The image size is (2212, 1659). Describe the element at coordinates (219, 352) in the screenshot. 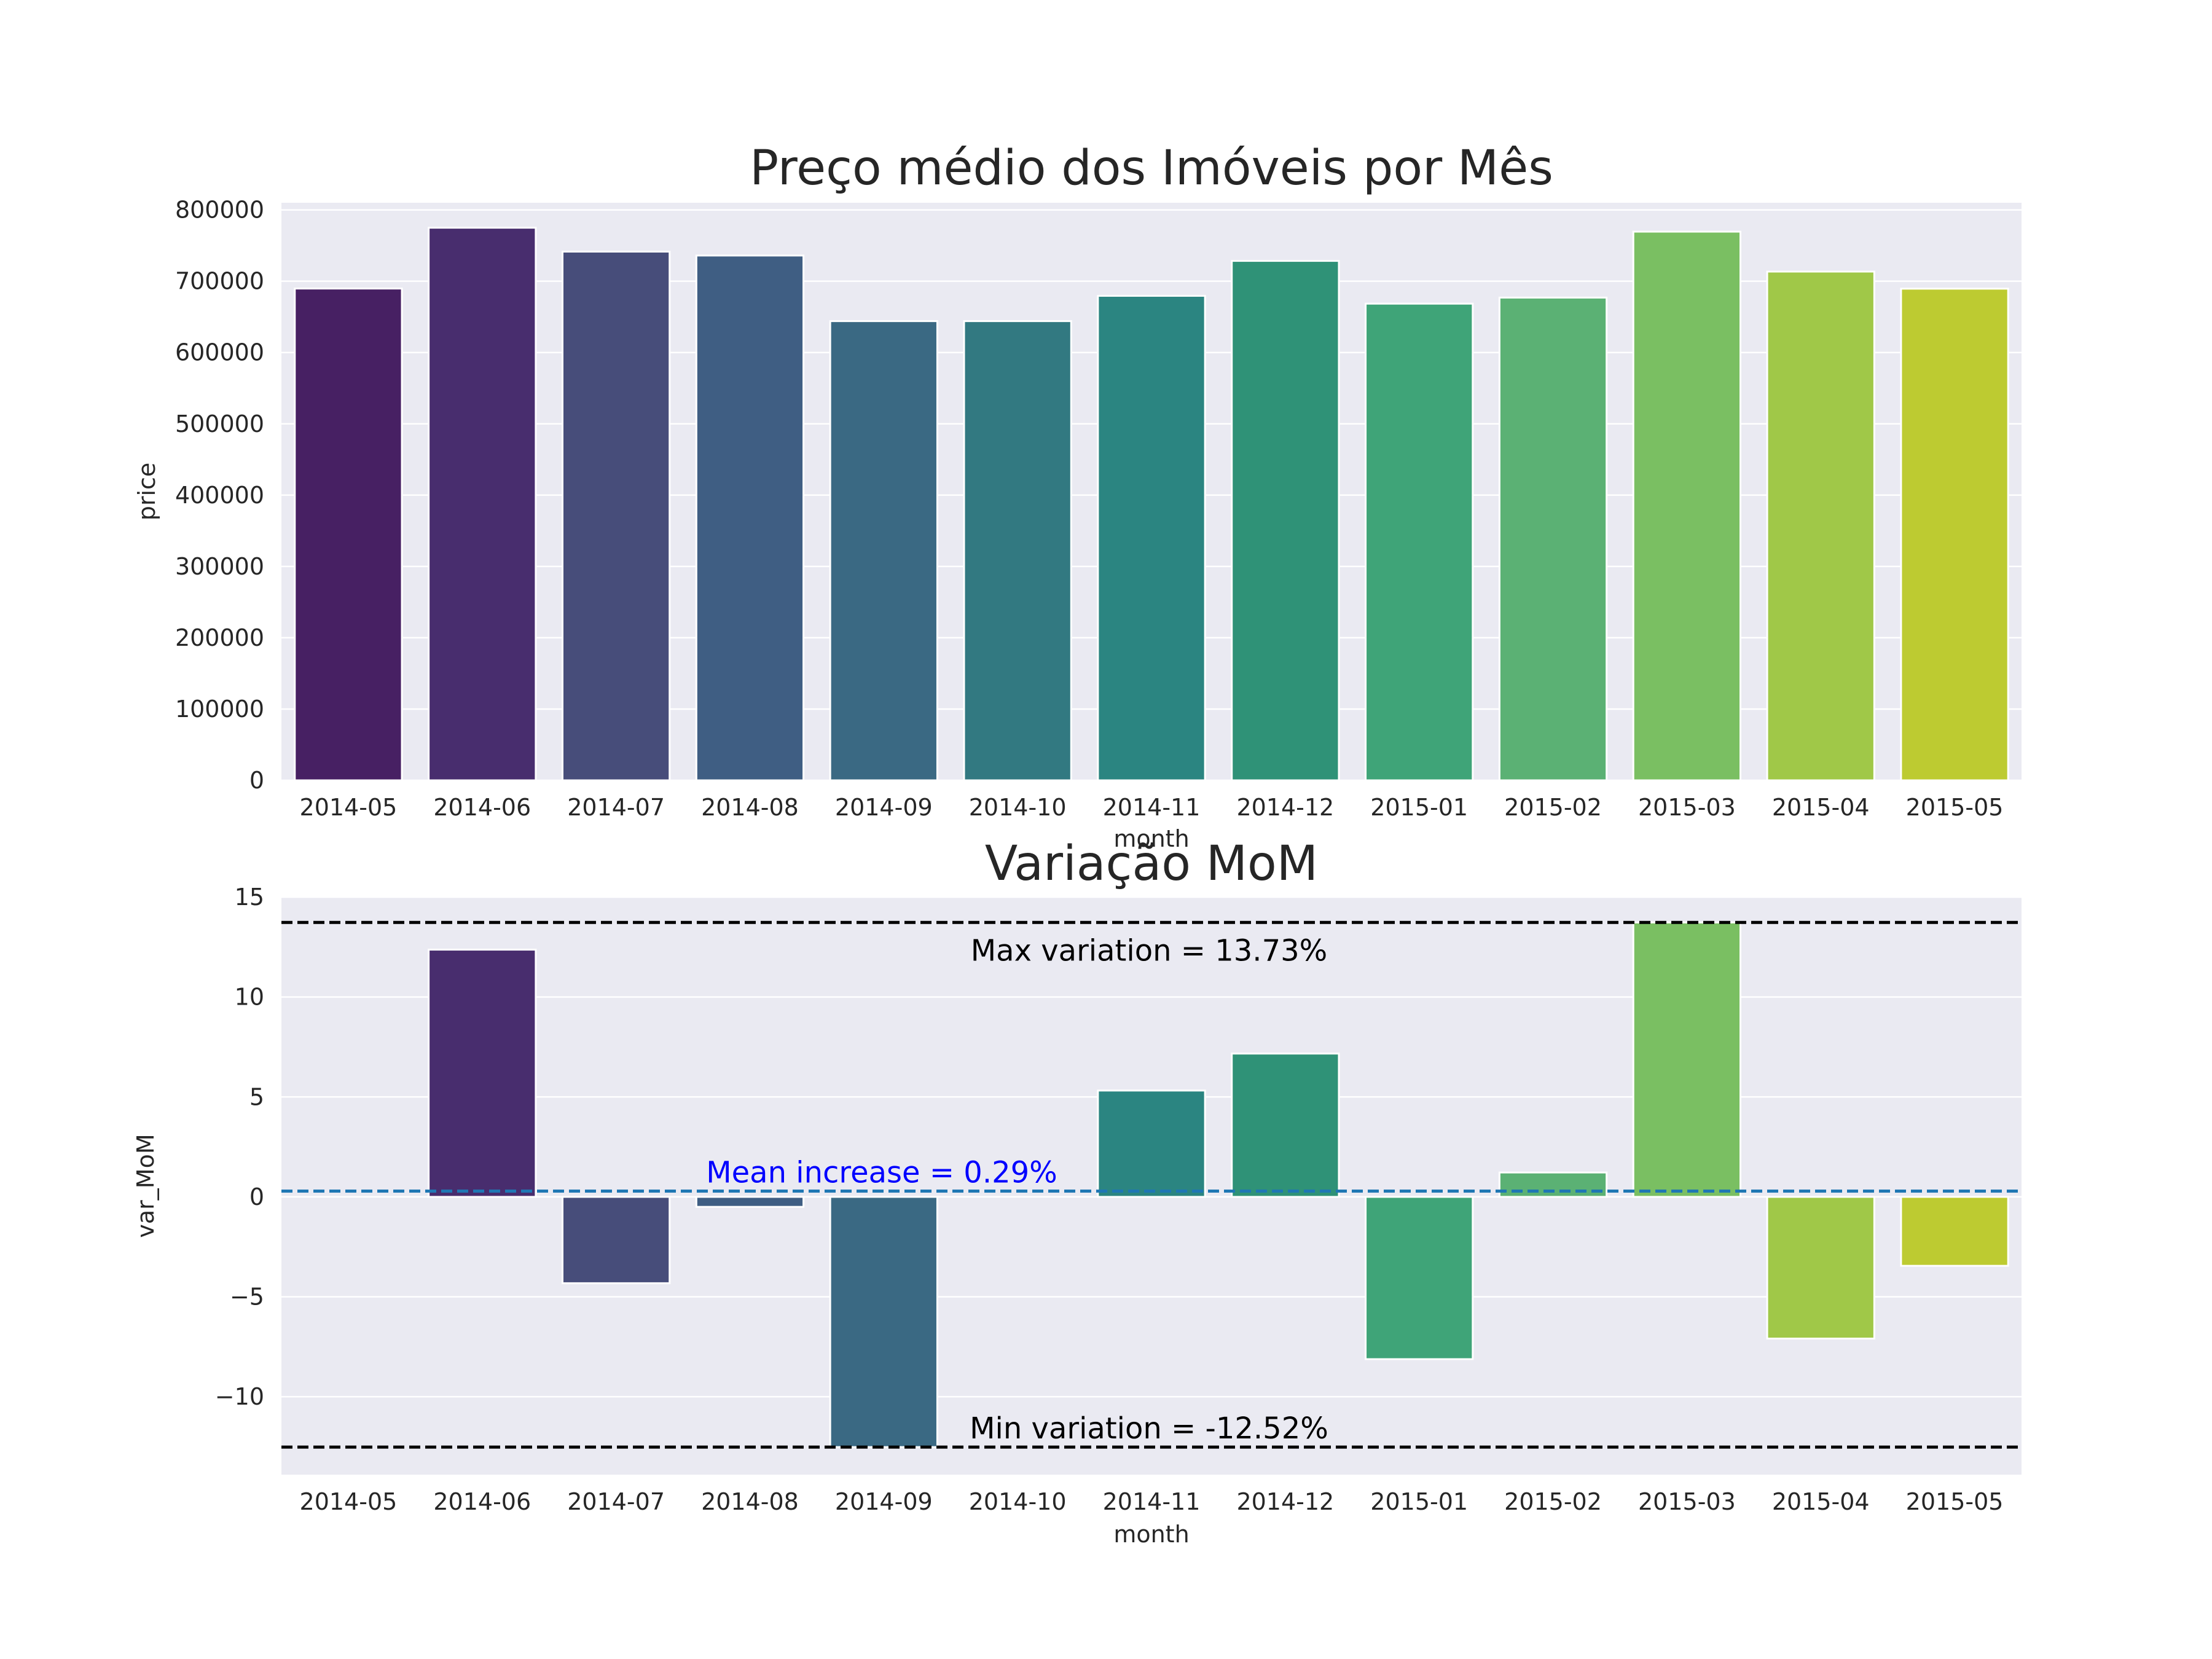

I see `y-tick-label: 600000` at that location.